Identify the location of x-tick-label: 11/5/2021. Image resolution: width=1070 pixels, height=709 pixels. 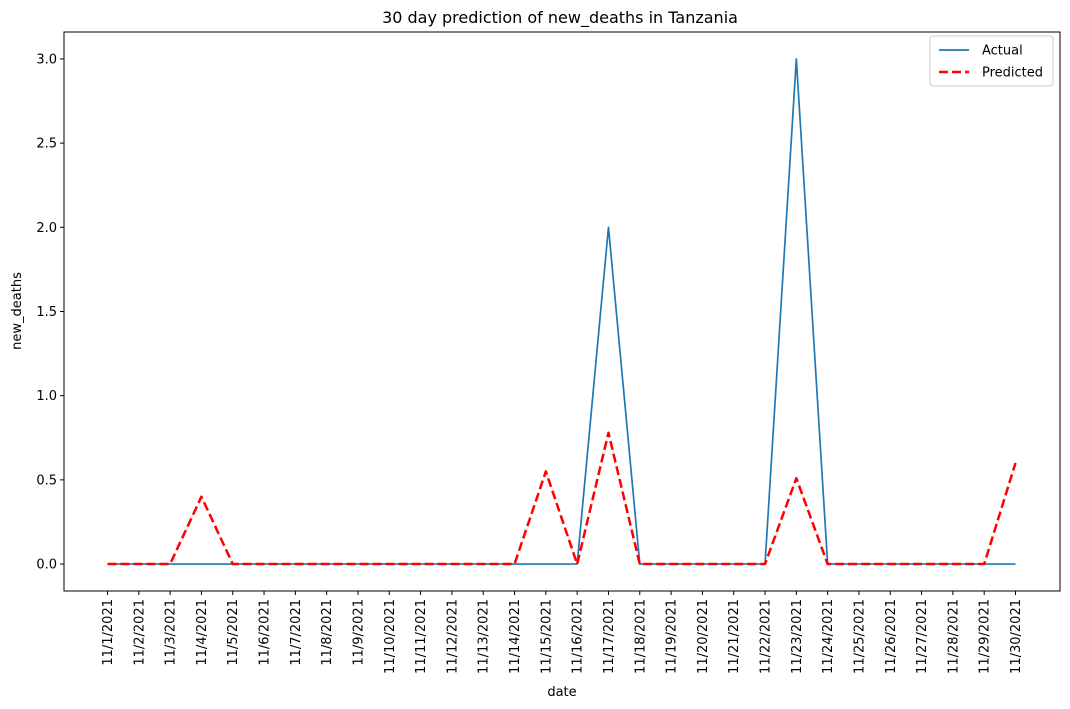
(233, 632).